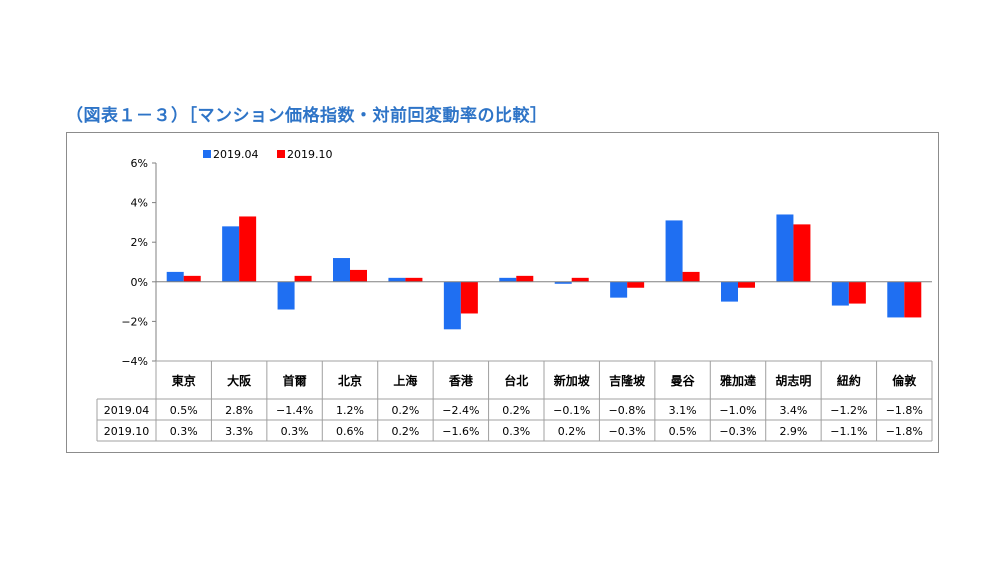 The image size is (1000, 563). What do you see at coordinates (139, 242) in the screenshot?
I see `y-tick-label: 2%` at bounding box center [139, 242].